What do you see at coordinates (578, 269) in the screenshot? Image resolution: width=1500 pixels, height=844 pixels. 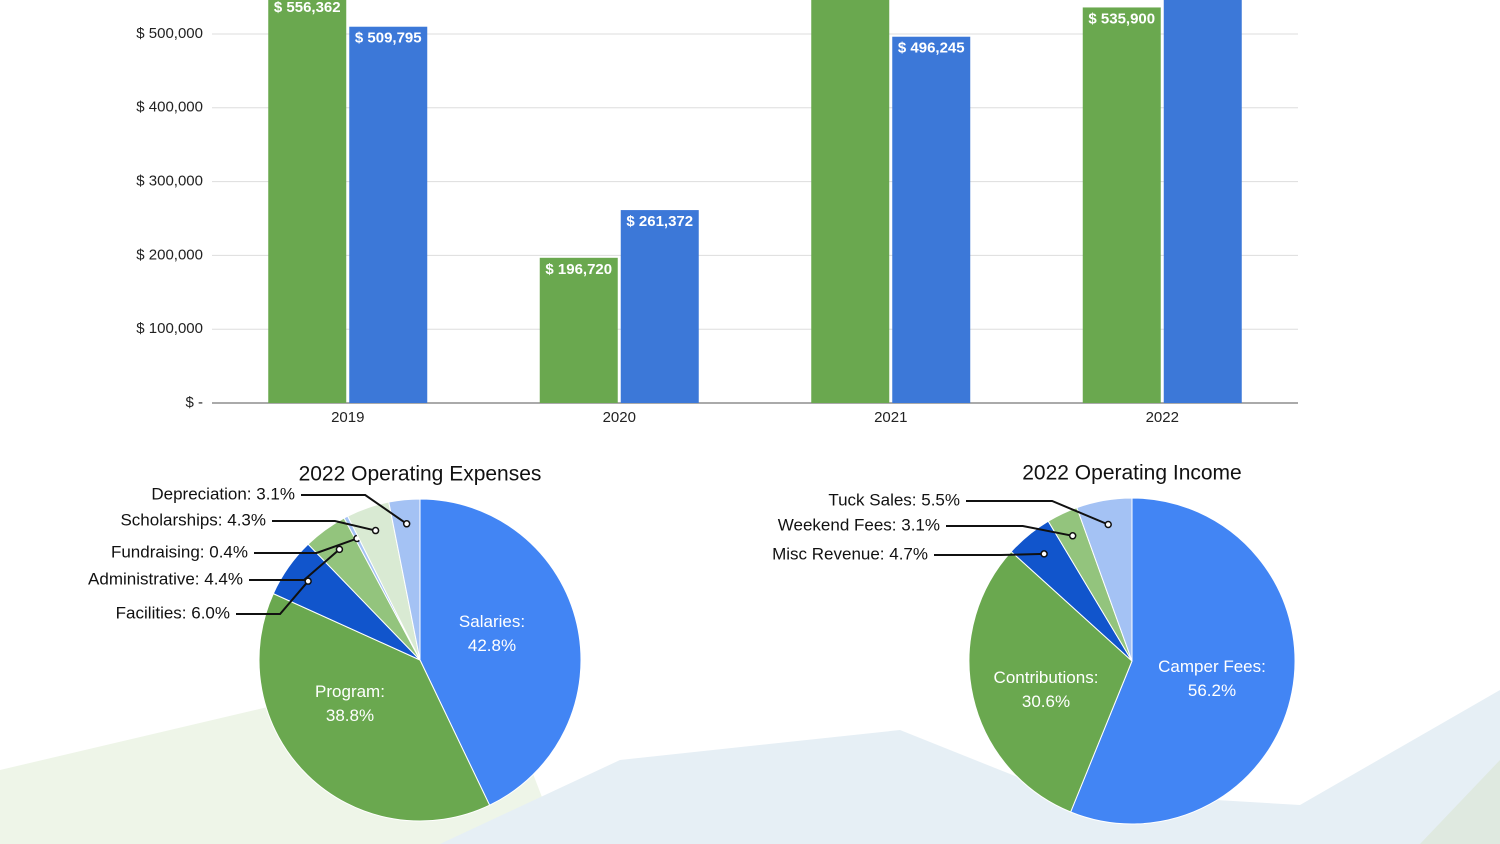 I see `data-label: $ 196,720` at bounding box center [578, 269].